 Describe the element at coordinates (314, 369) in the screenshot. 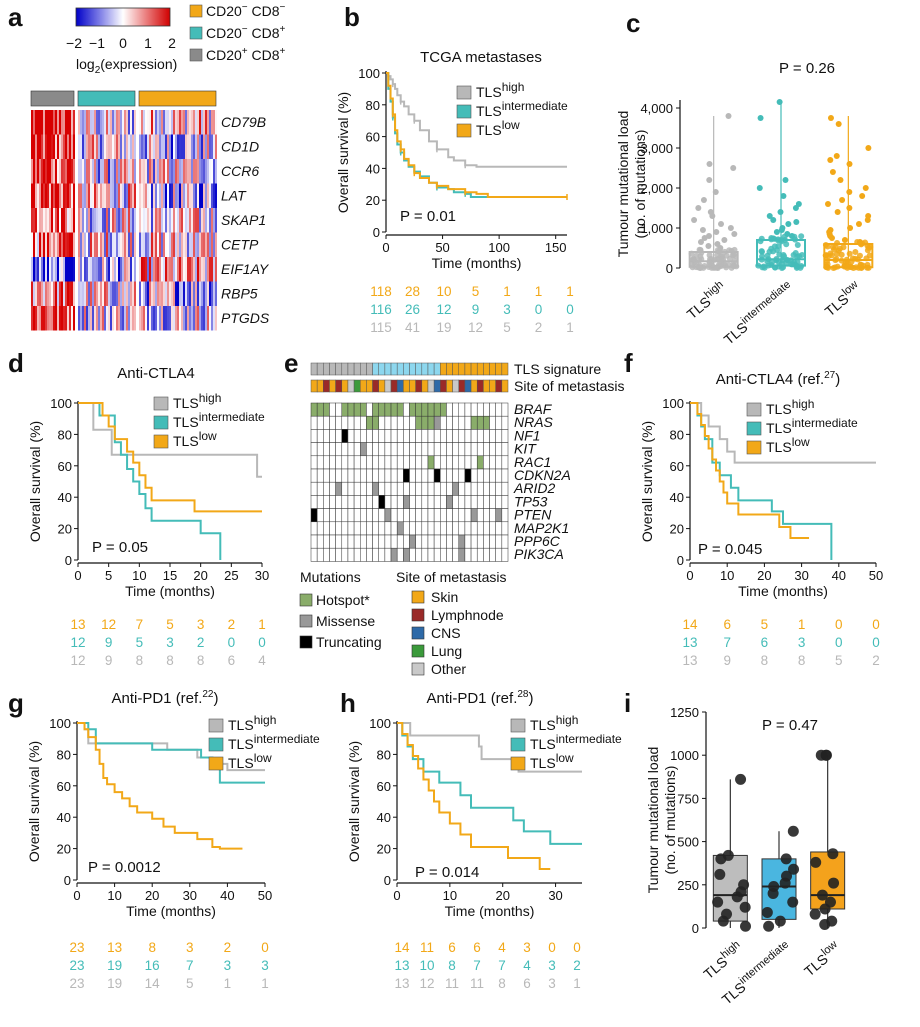

I see `tls-signature-cell` at that location.